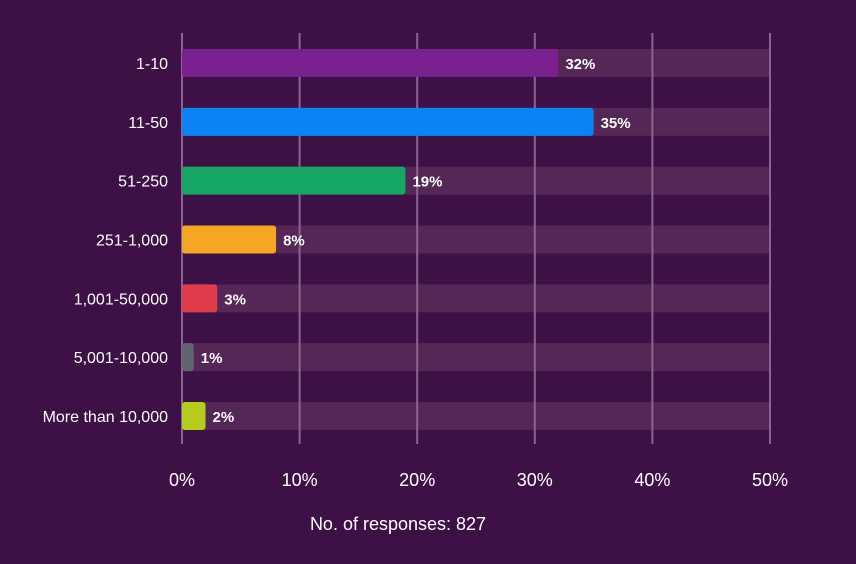 The height and width of the screenshot is (564, 856). Describe the element at coordinates (132, 240) in the screenshot. I see `category-label: 251-1,000` at that location.